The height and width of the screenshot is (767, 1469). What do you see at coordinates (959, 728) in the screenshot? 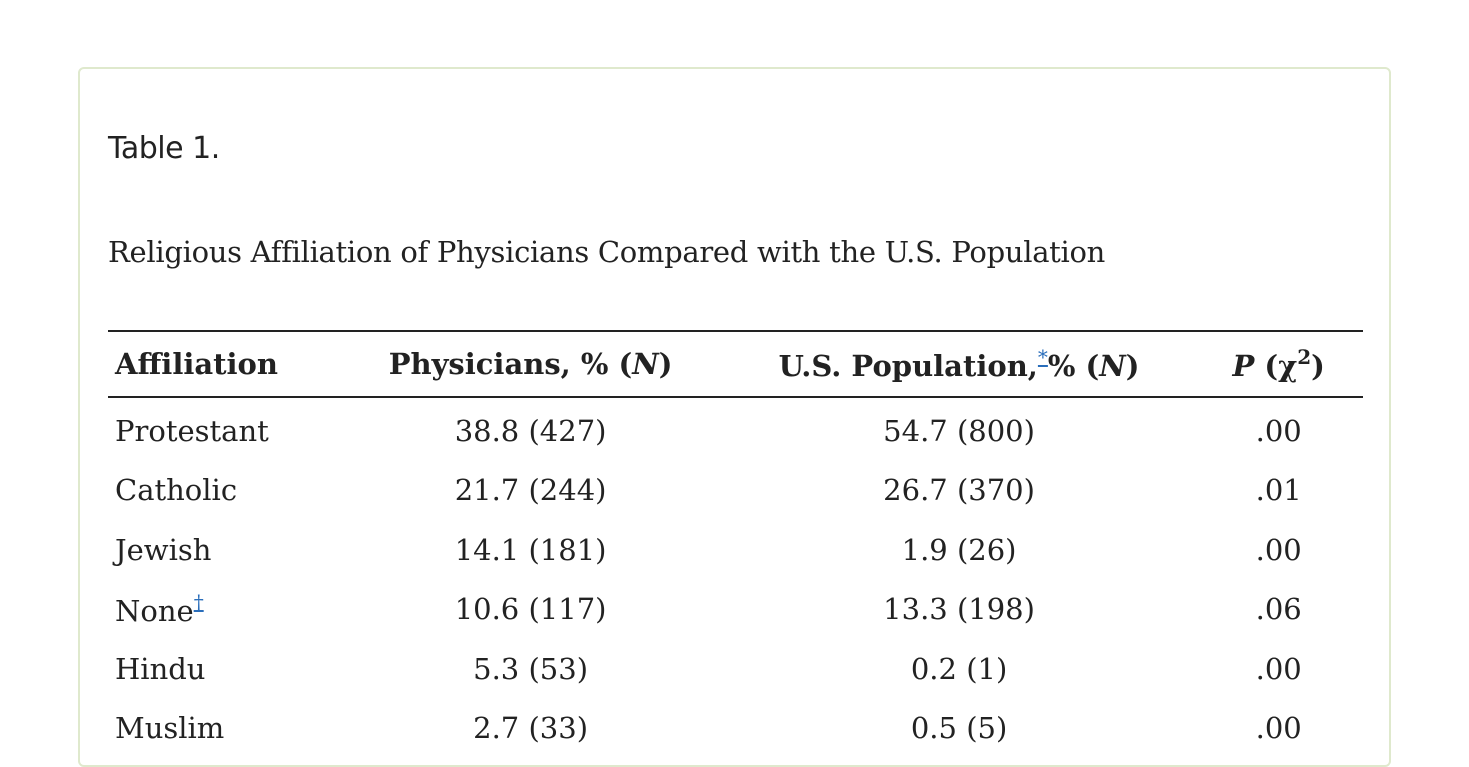
I see `cell-us-population: 0.5 (5)` at bounding box center [959, 728].